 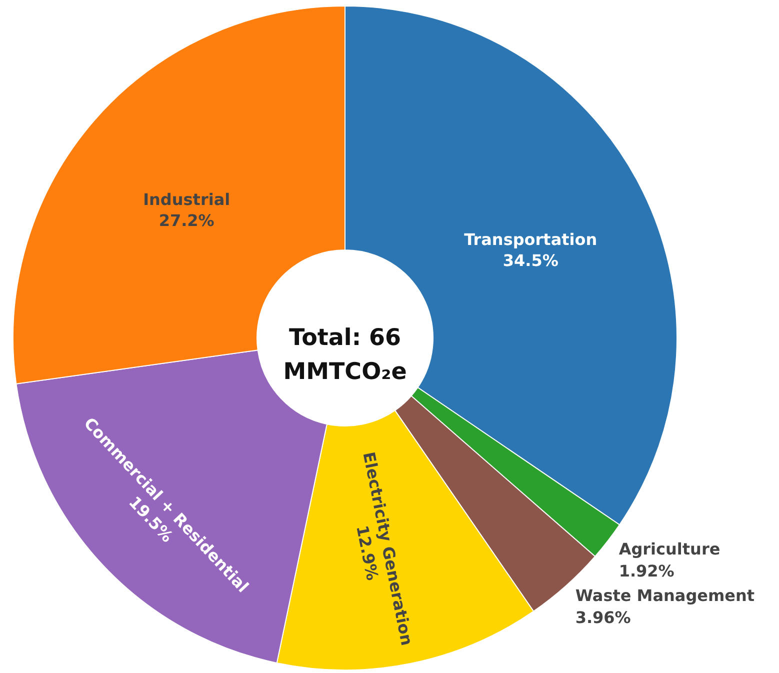 What do you see at coordinates (665, 596) in the screenshot?
I see `slice-label: Waste Management` at bounding box center [665, 596].